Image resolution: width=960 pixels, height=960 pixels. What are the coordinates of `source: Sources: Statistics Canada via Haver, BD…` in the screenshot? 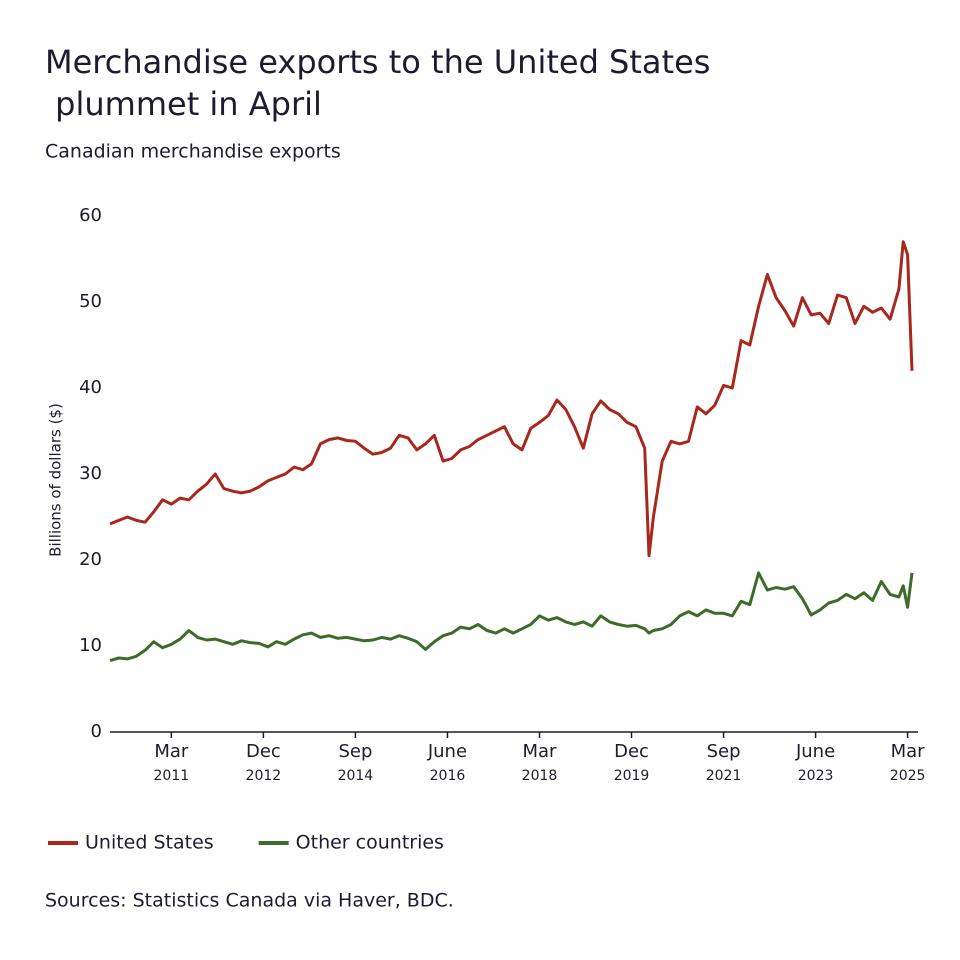 It's located at (249, 901).